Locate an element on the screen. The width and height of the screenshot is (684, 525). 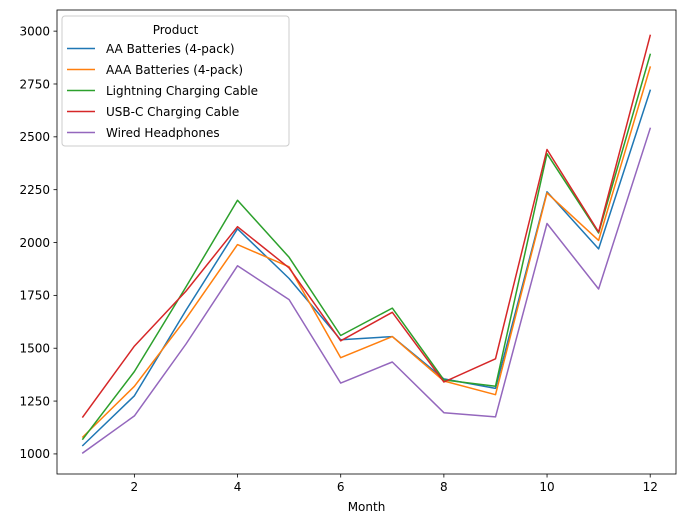
x-tick-label: 6 is located at coordinates (341, 487).